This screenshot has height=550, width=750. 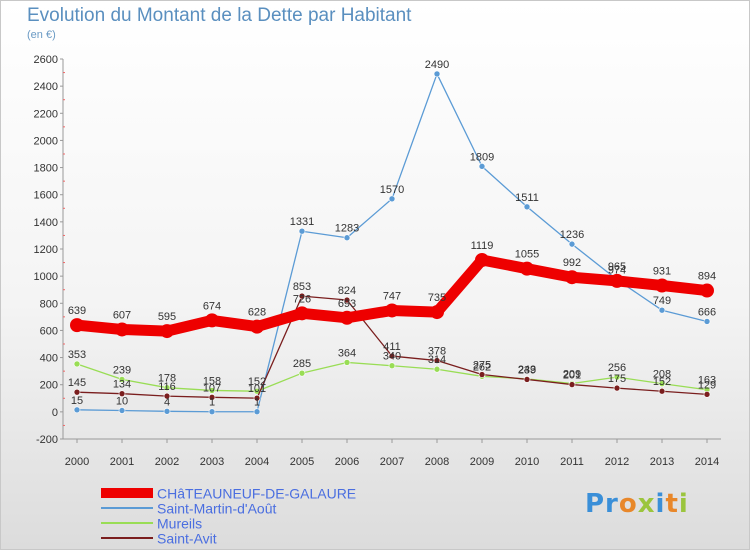 I want to click on x-tick-label: 2003, so click(x=212, y=462).